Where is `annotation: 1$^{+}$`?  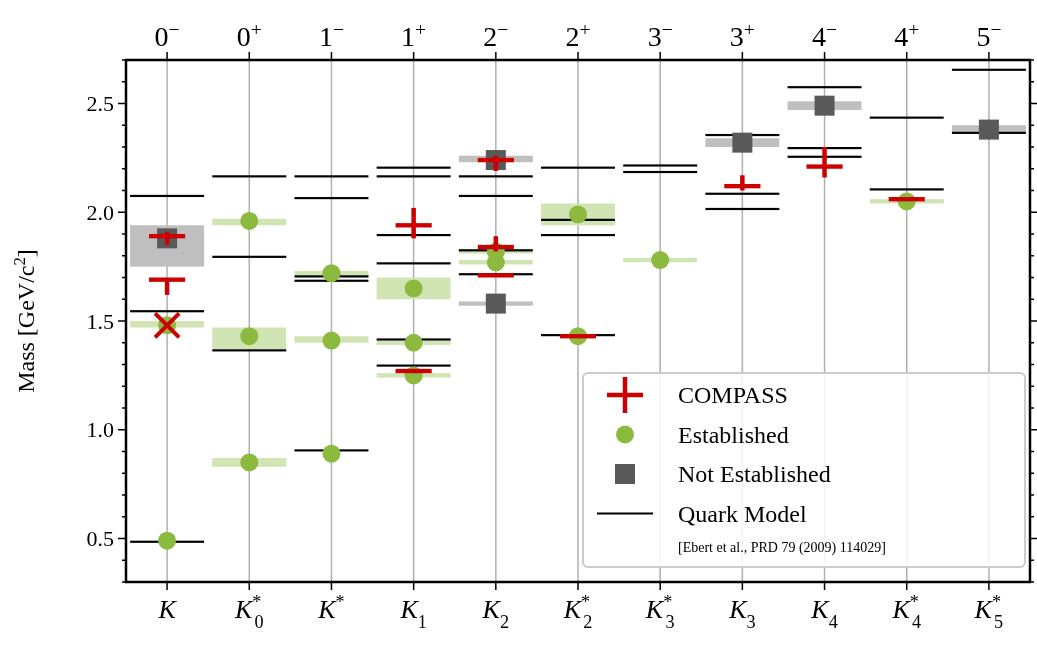 annotation: 1$^{+}$ is located at coordinates (414, 35).